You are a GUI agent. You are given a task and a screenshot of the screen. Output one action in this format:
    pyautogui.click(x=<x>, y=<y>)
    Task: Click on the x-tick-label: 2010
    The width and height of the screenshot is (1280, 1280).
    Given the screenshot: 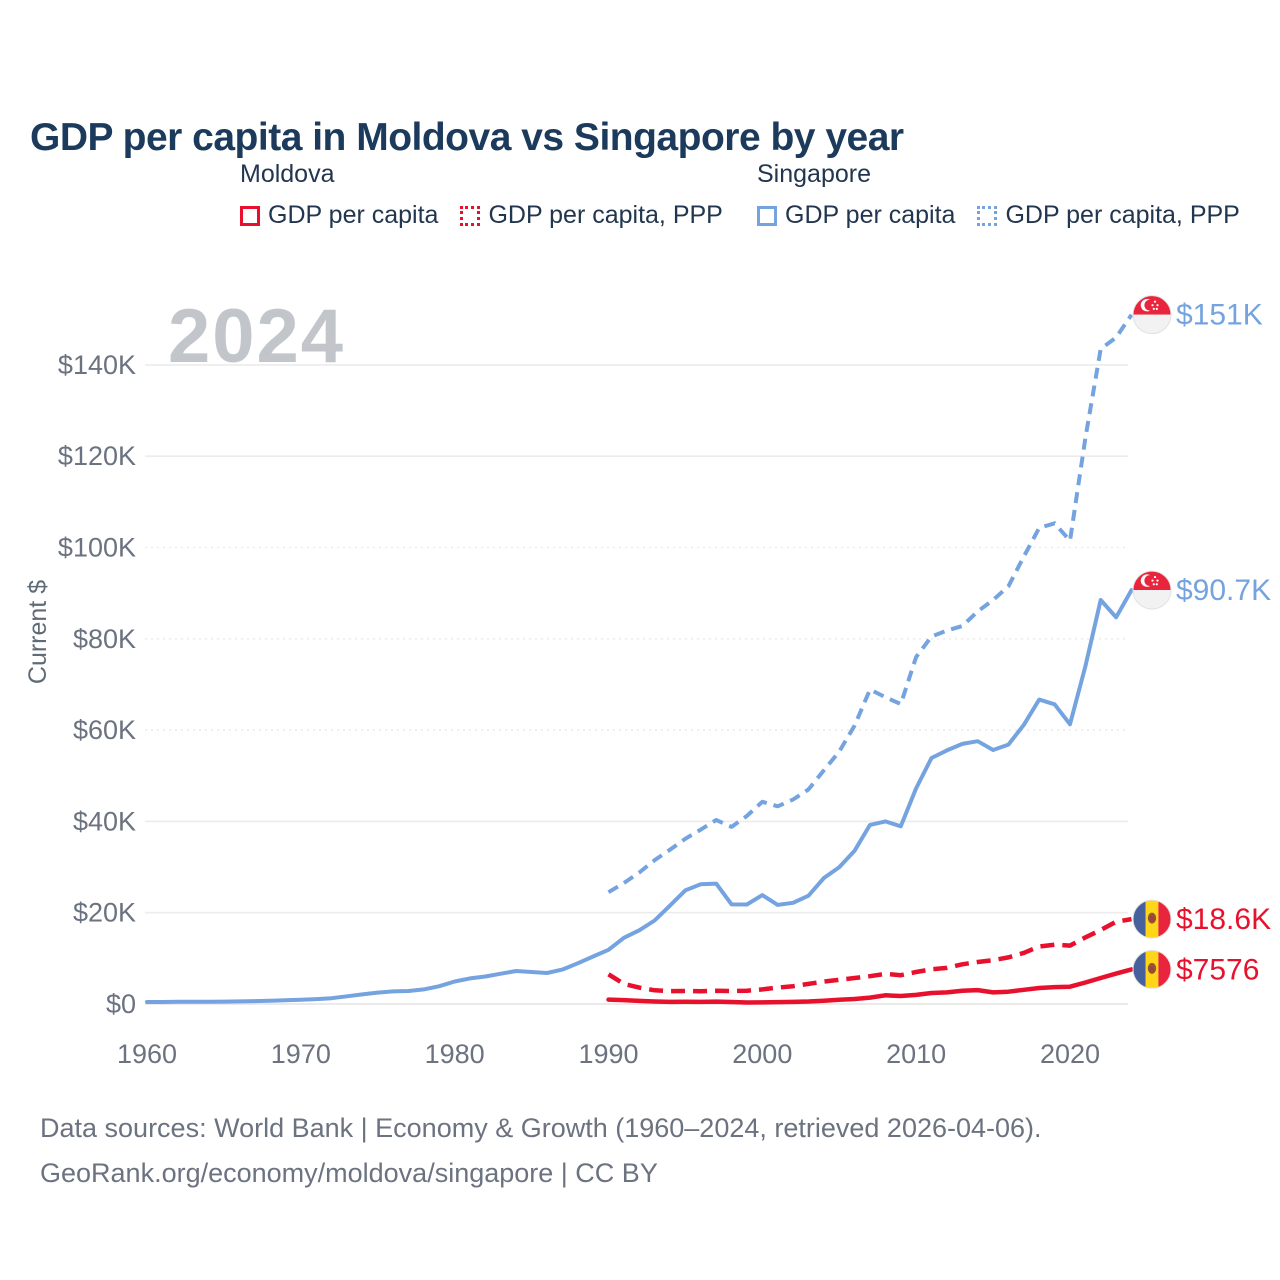 What is the action you would take?
    pyautogui.click(x=916, y=1054)
    